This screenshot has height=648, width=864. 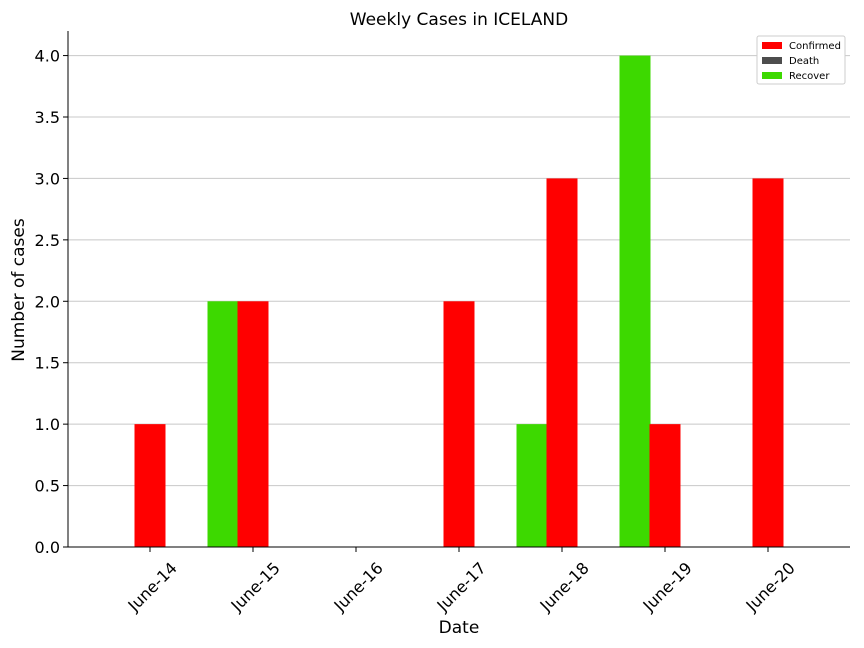 I want to click on x-tick-label: June-16, so click(x=358, y=586).